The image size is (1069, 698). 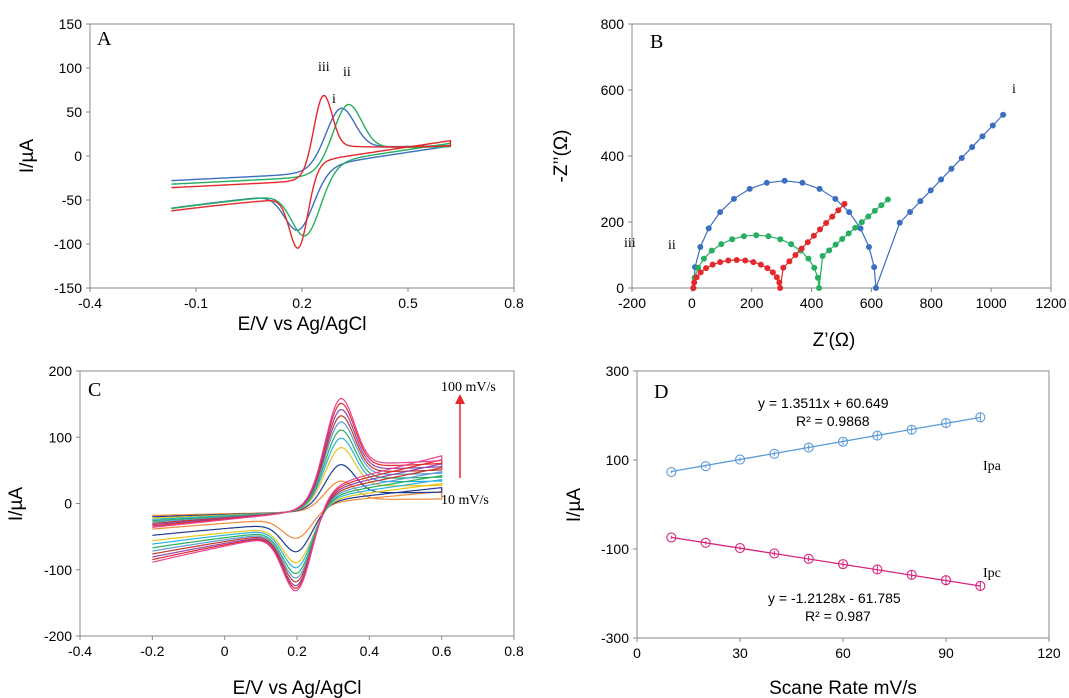 What do you see at coordinates (615, 638) in the screenshot?
I see `y-tick-label: -300` at bounding box center [615, 638].